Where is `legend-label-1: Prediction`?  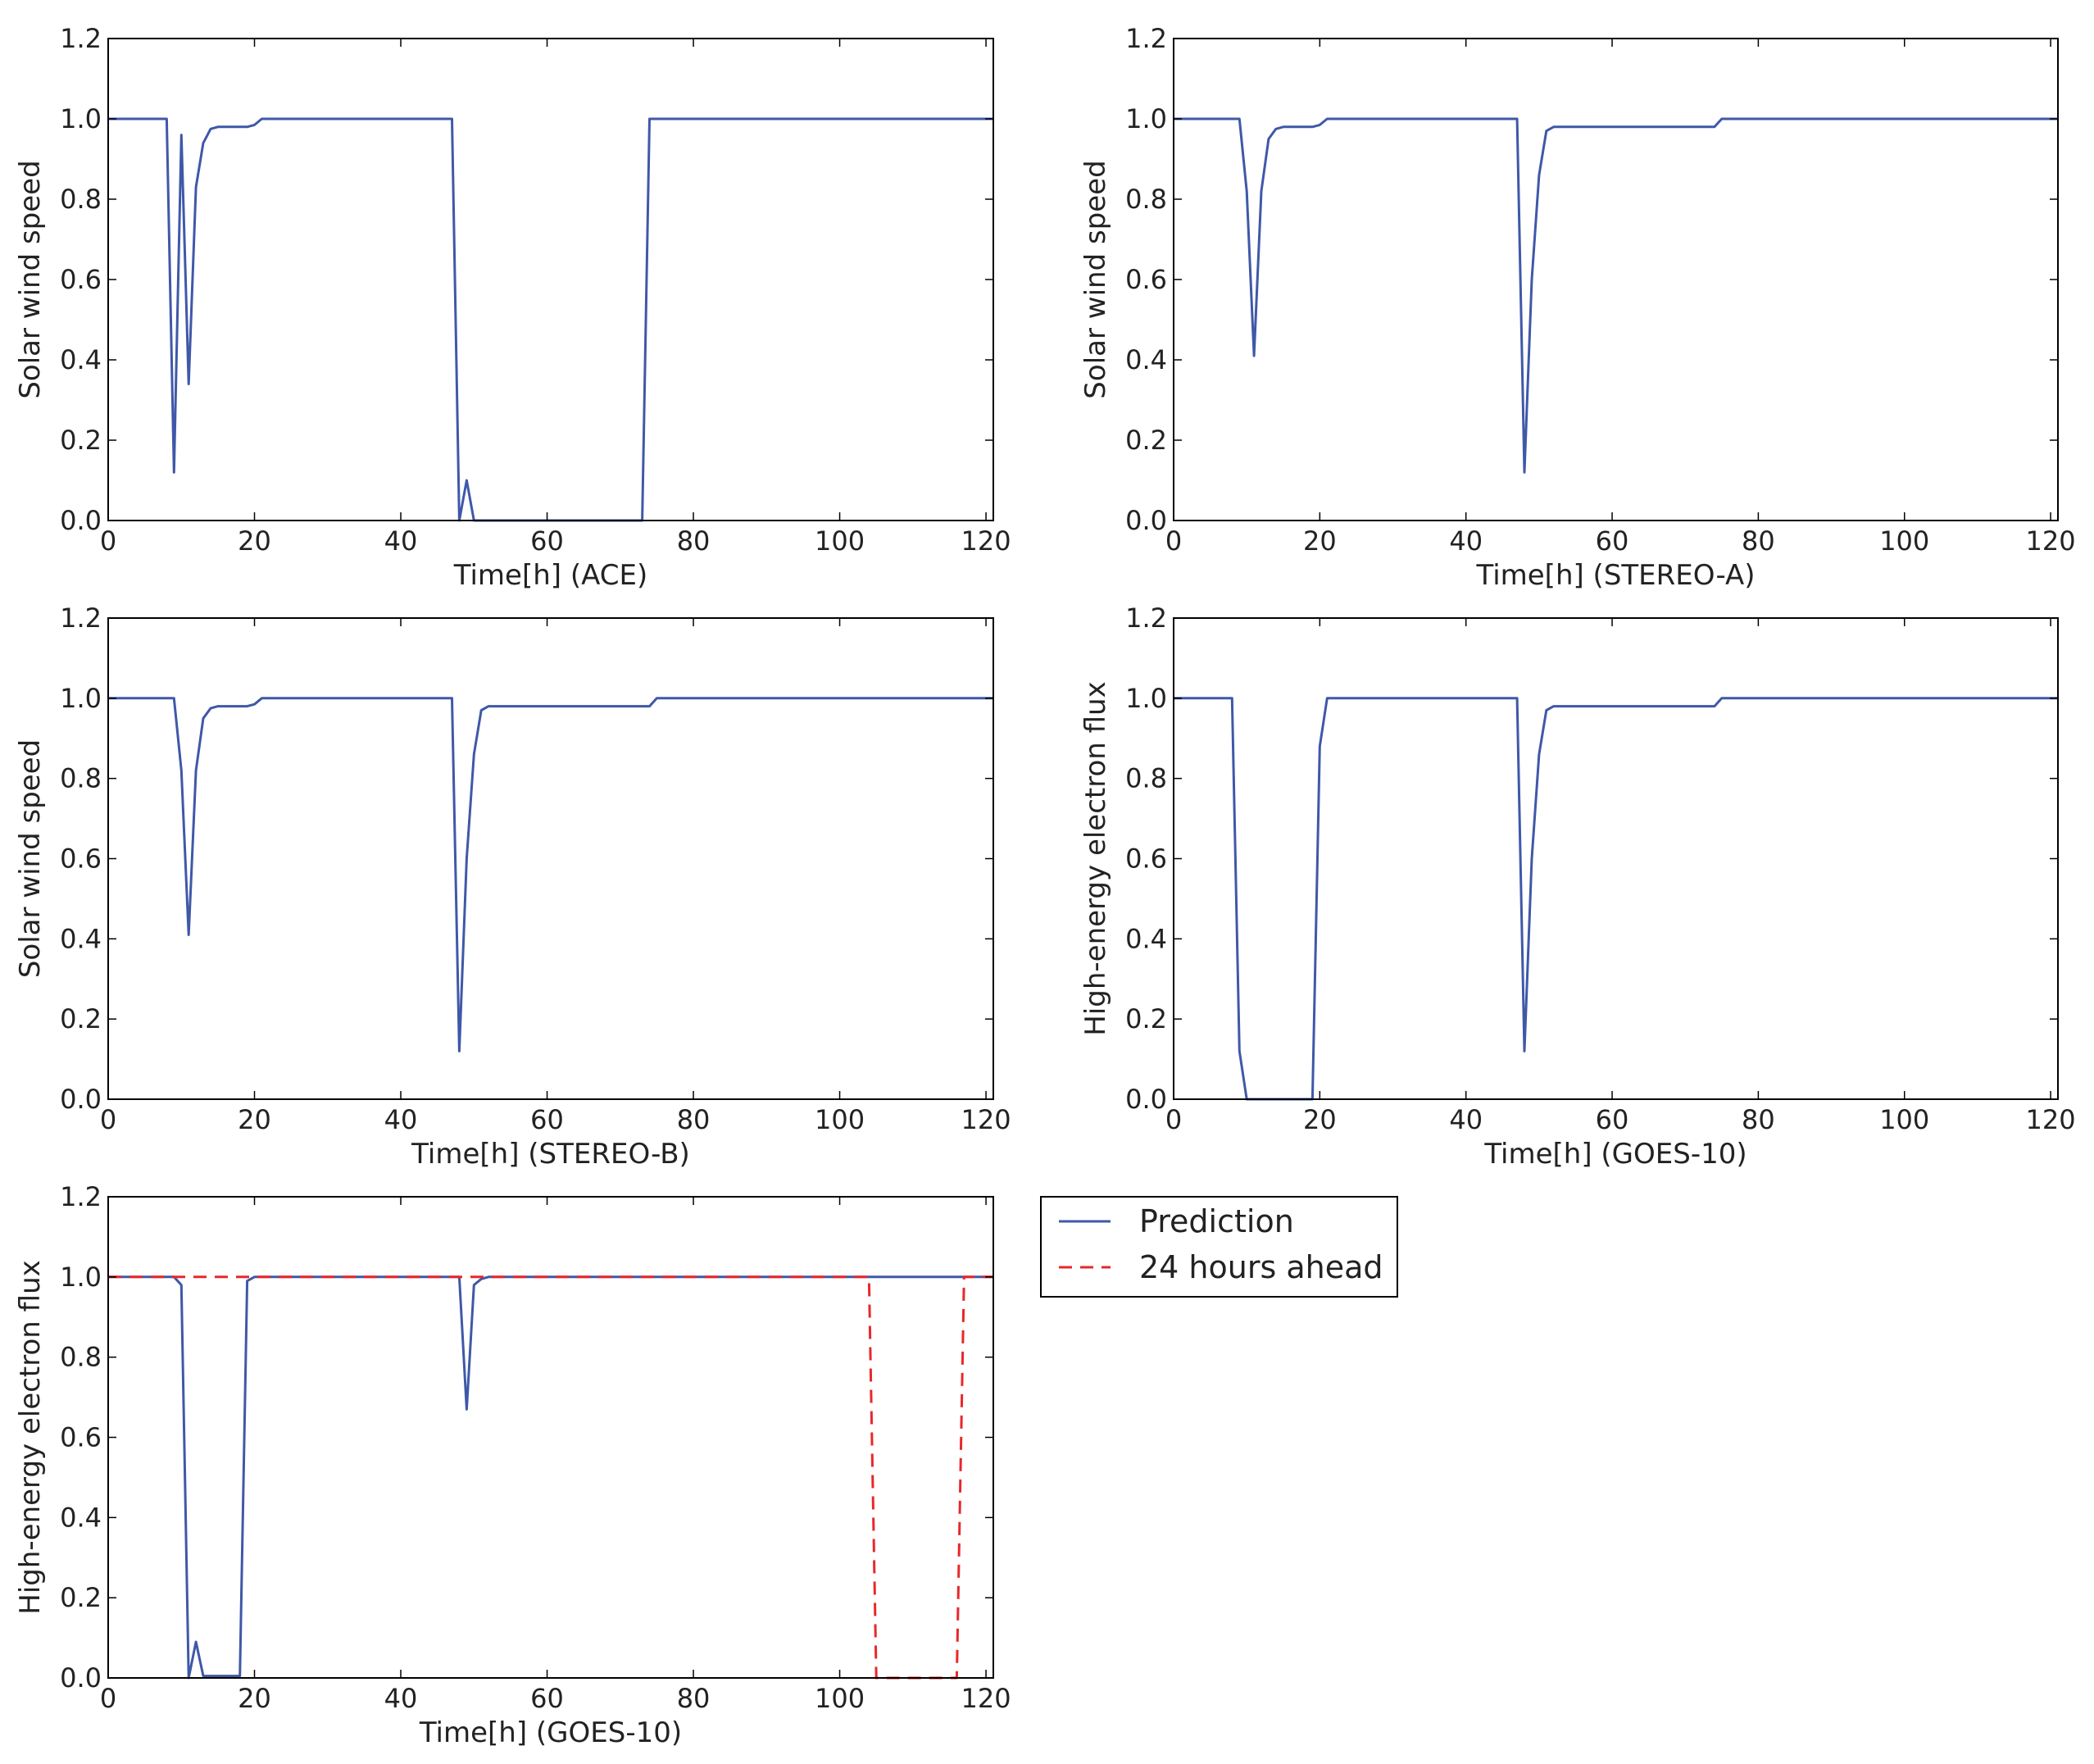
legend-label-1: Prediction is located at coordinates (1216, 1221).